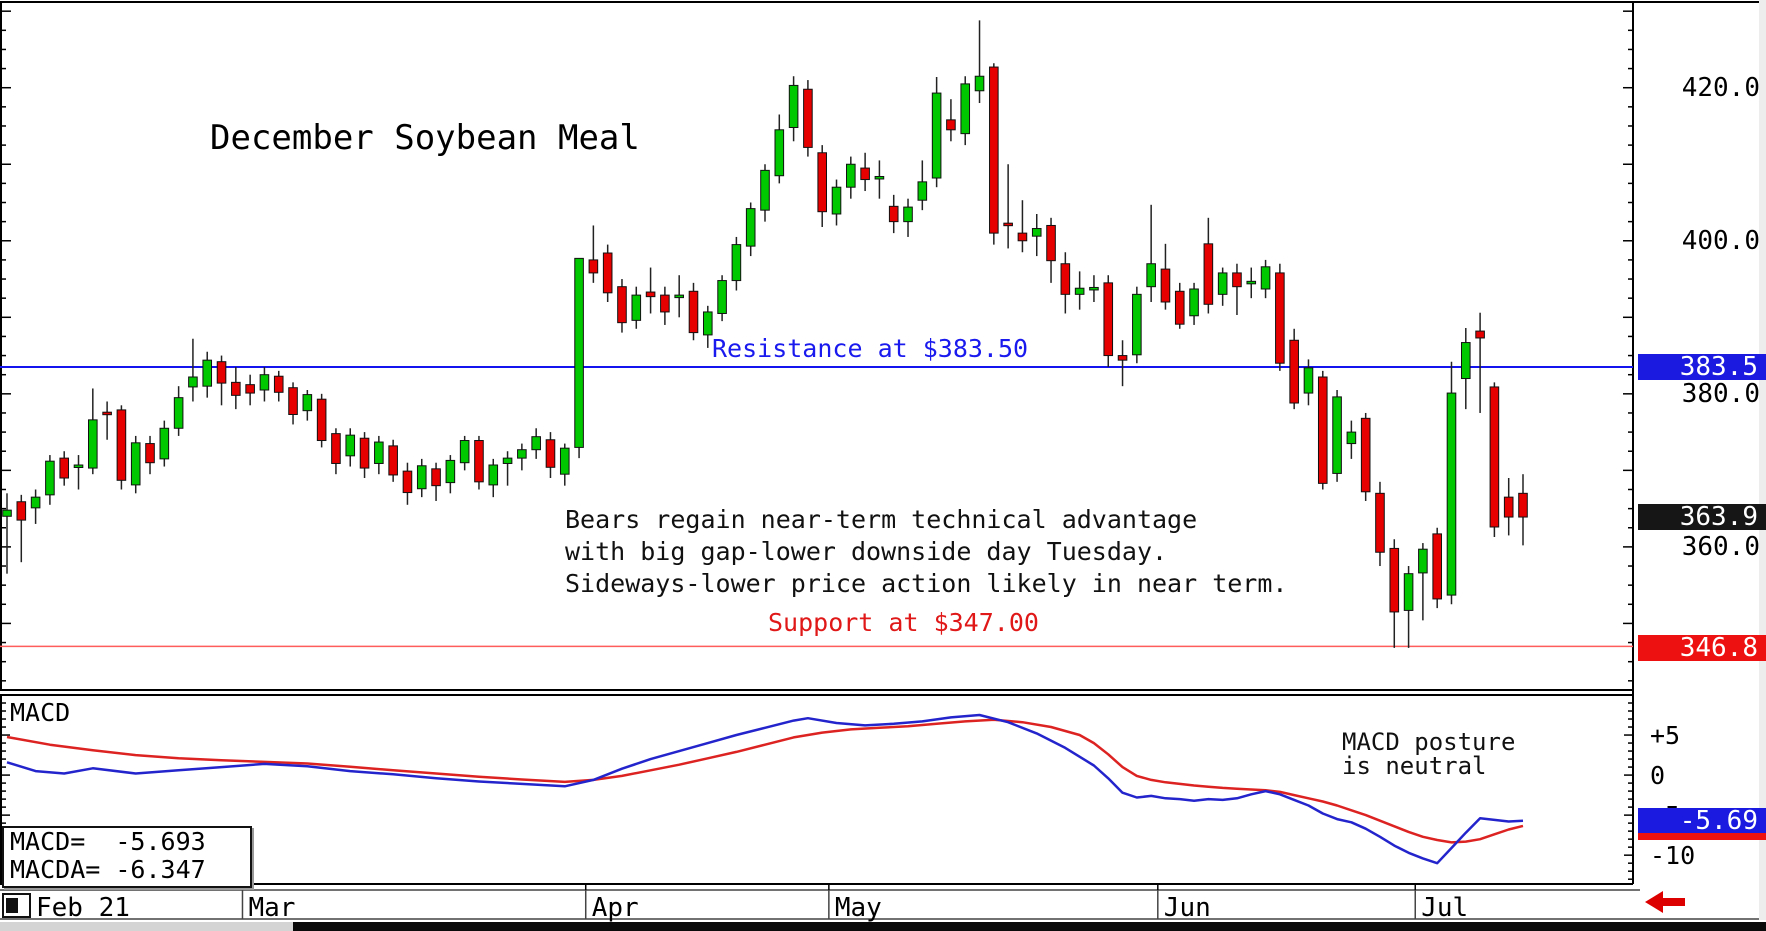  What do you see at coordinates (1720, 393) in the screenshot?
I see `price-axis-label: 380.0` at bounding box center [1720, 393].